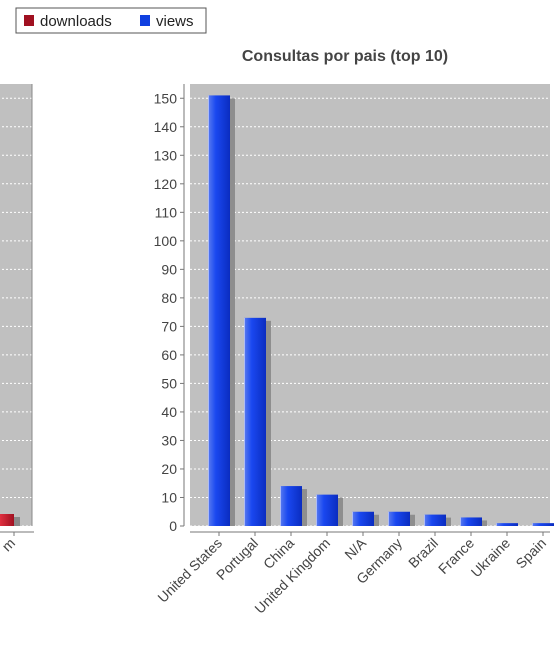  Describe the element at coordinates (145, 20) in the screenshot. I see `legend-swatch-views` at that location.